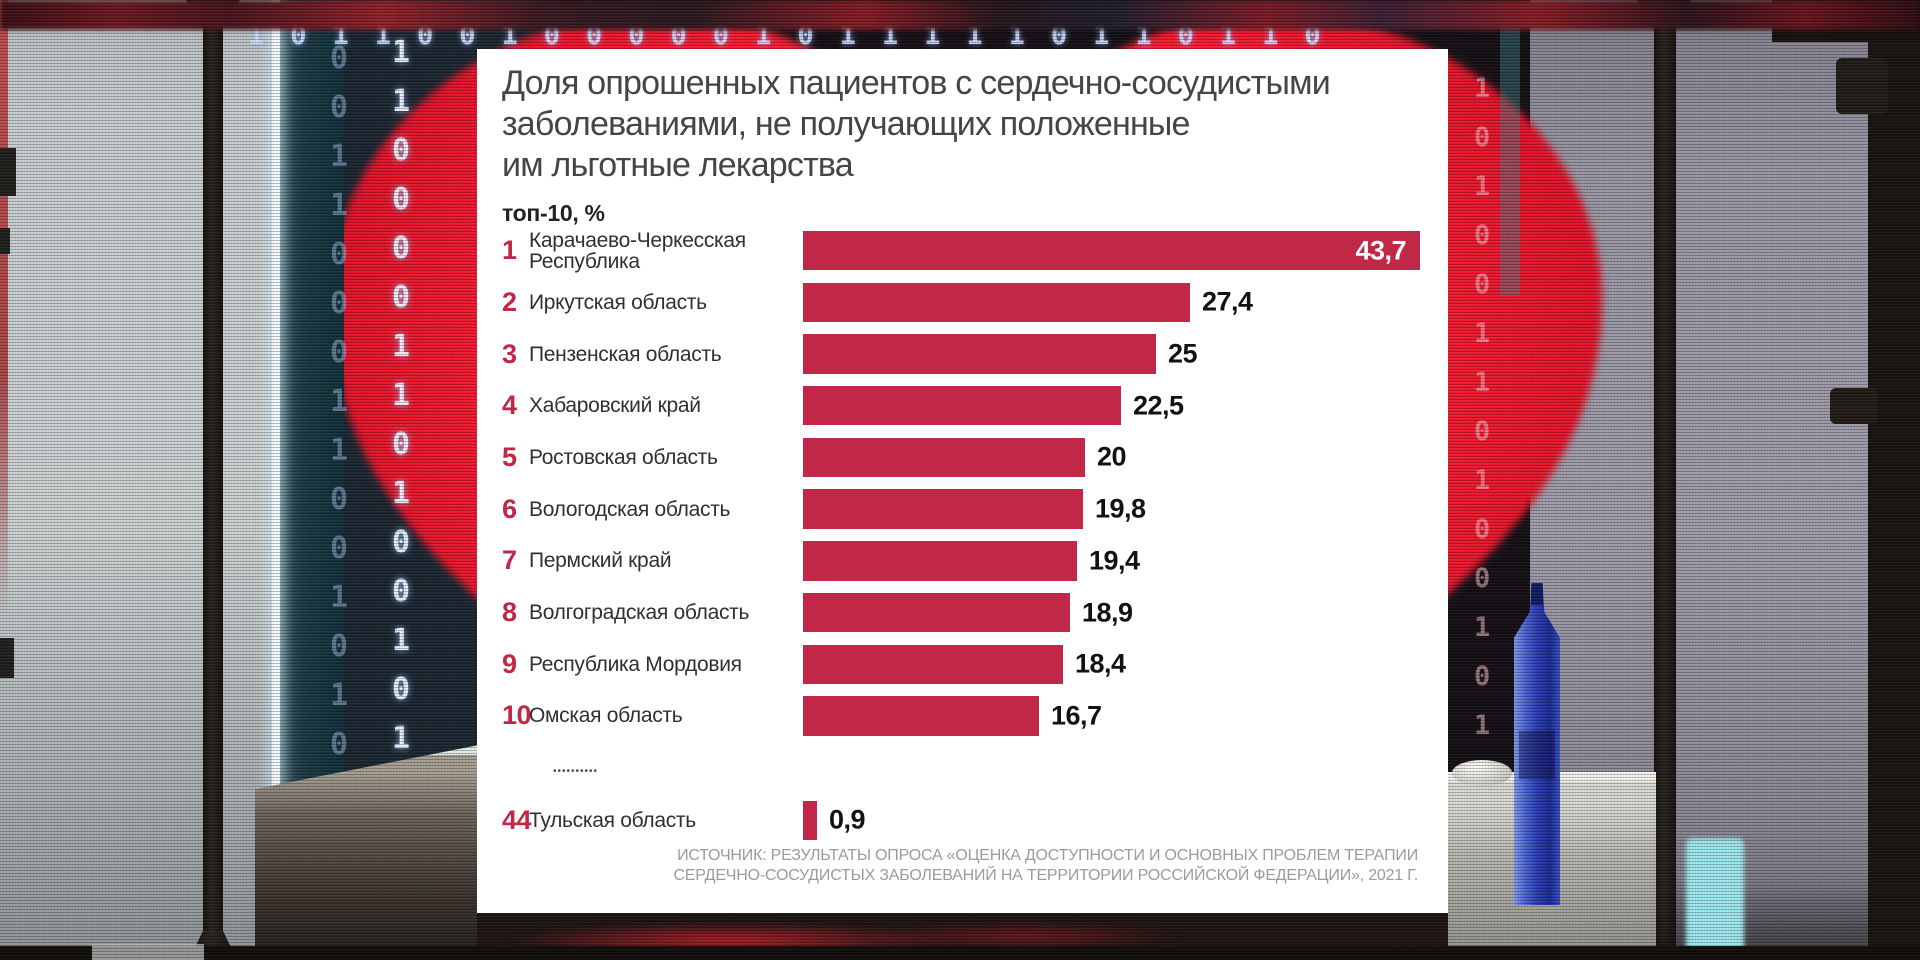 The image size is (1920, 960). Describe the element at coordinates (1158, 405) in the screenshot. I see `value-label: 22,5` at that location.